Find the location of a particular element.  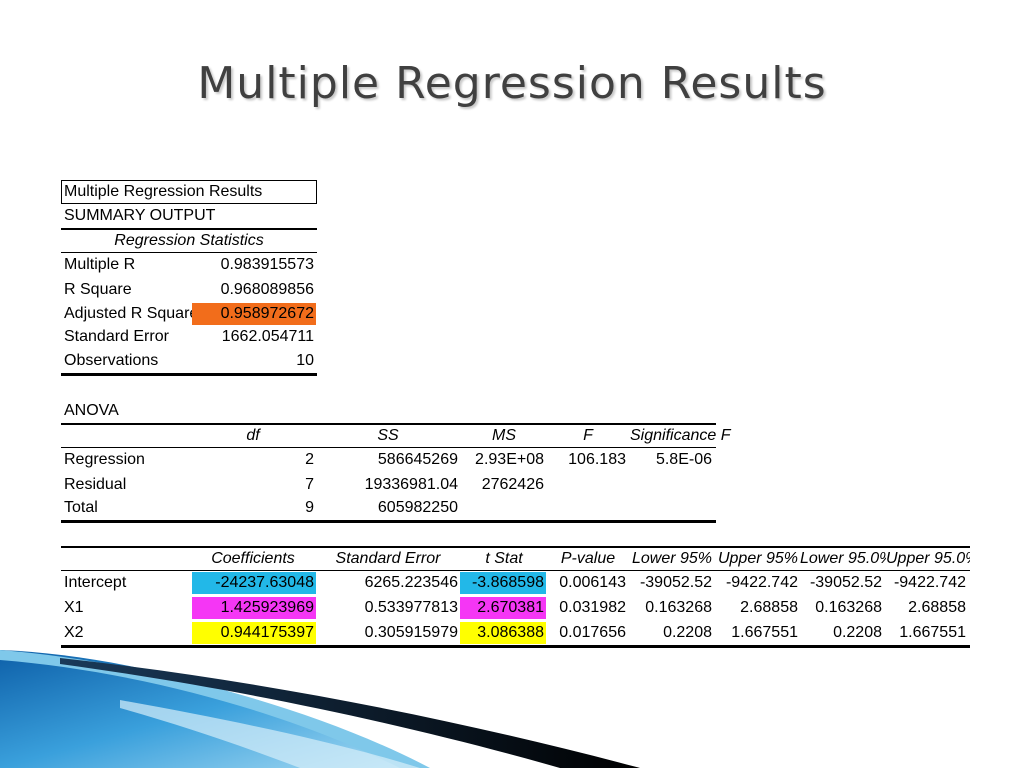

anova-label-residual: Residual is located at coordinates (95, 484).